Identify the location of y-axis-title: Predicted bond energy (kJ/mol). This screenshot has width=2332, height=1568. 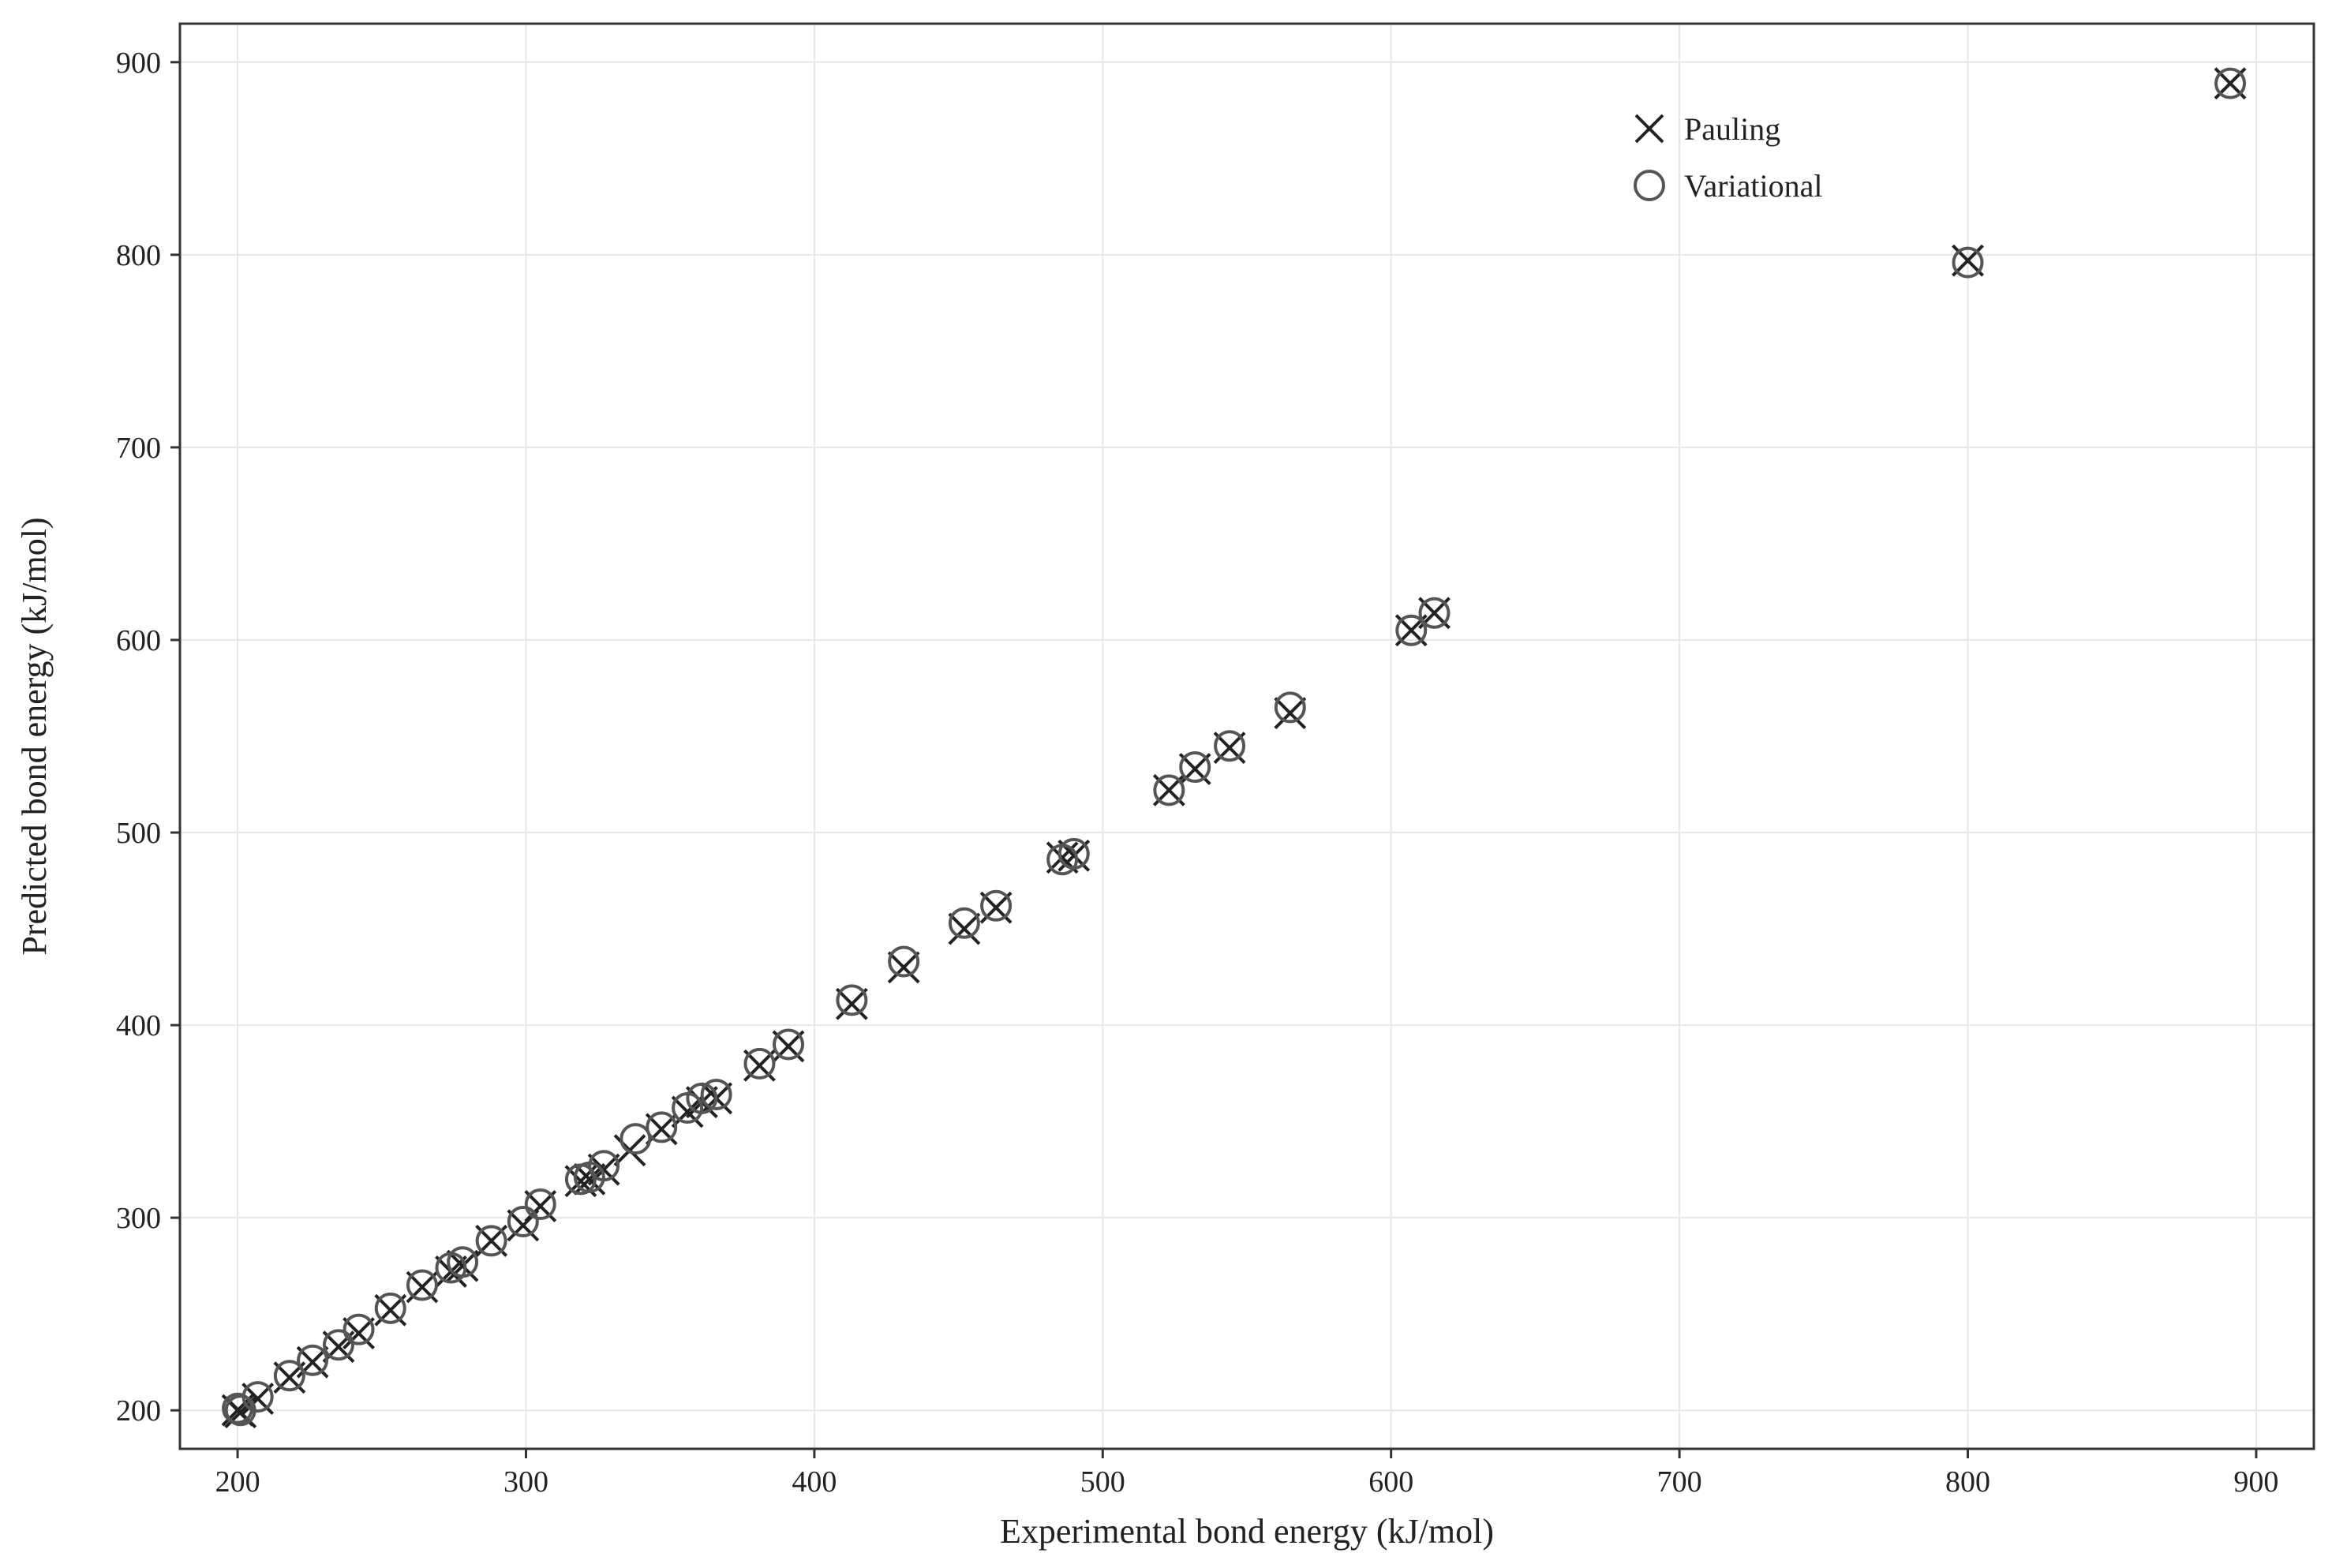
(34, 736).